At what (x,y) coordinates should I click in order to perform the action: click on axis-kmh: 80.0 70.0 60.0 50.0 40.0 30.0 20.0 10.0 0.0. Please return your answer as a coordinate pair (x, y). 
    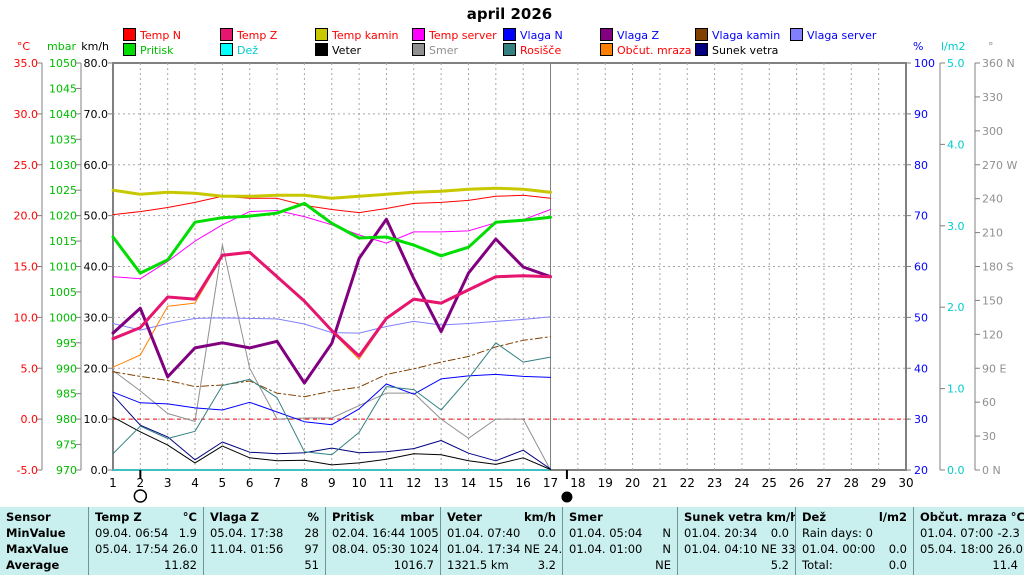
    Looking at the image, I should click on (98, 267).